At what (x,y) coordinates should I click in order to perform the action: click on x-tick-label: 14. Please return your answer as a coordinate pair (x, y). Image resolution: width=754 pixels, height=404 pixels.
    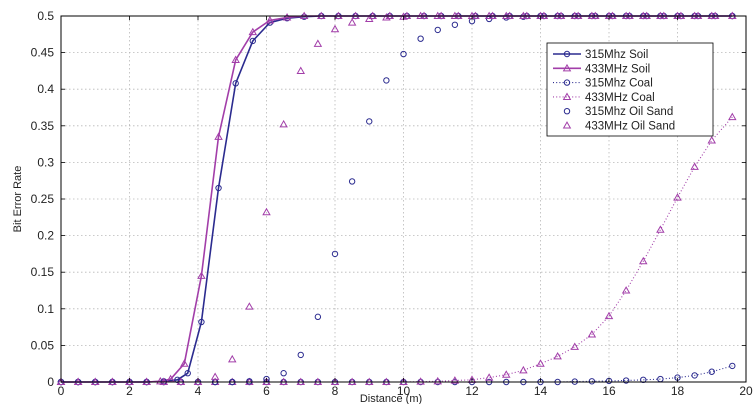
    Looking at the image, I should click on (541, 391).